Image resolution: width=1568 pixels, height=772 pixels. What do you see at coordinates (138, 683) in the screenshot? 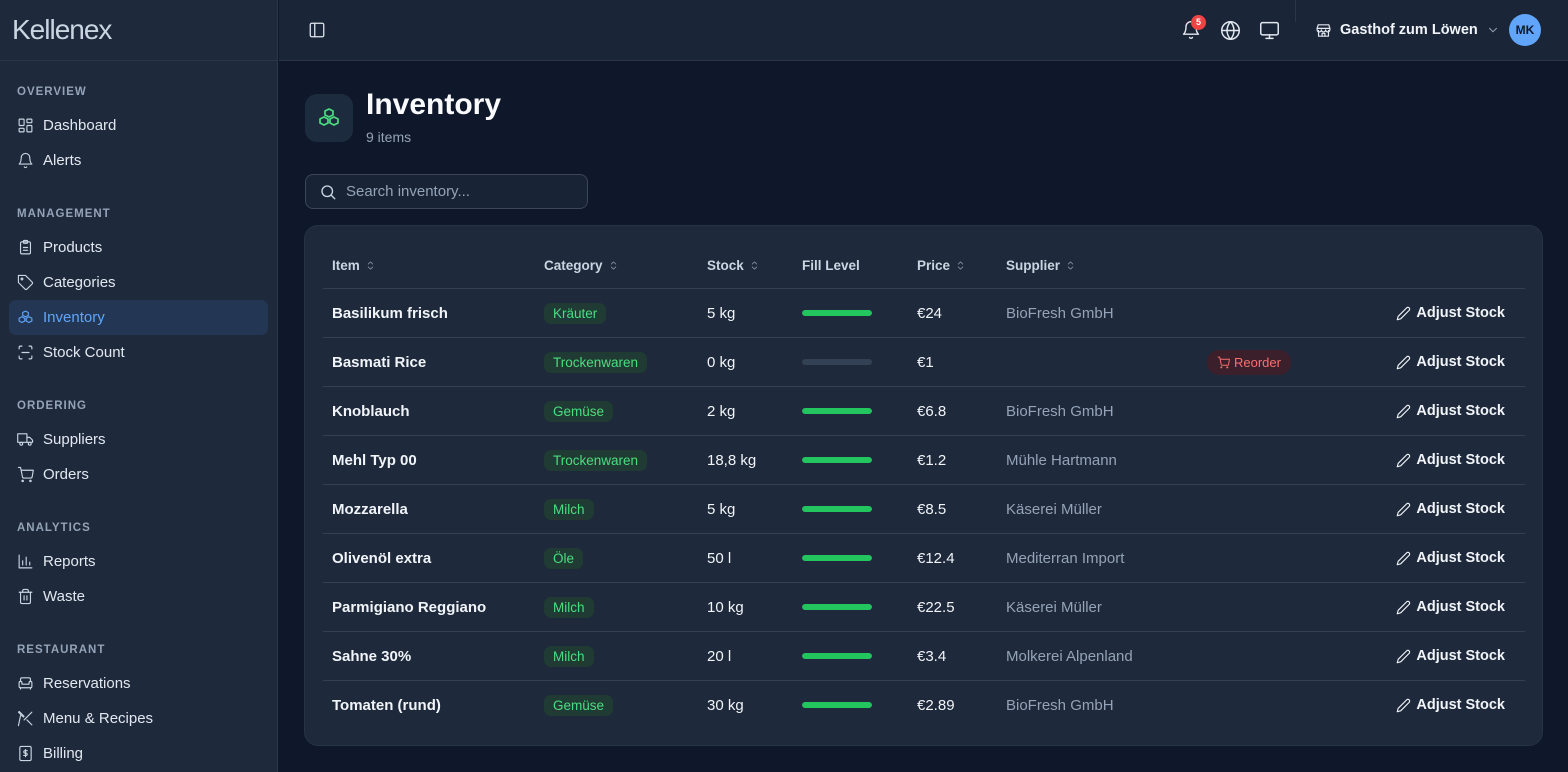
I see `sidebar-item-reservations: Reservations` at bounding box center [138, 683].